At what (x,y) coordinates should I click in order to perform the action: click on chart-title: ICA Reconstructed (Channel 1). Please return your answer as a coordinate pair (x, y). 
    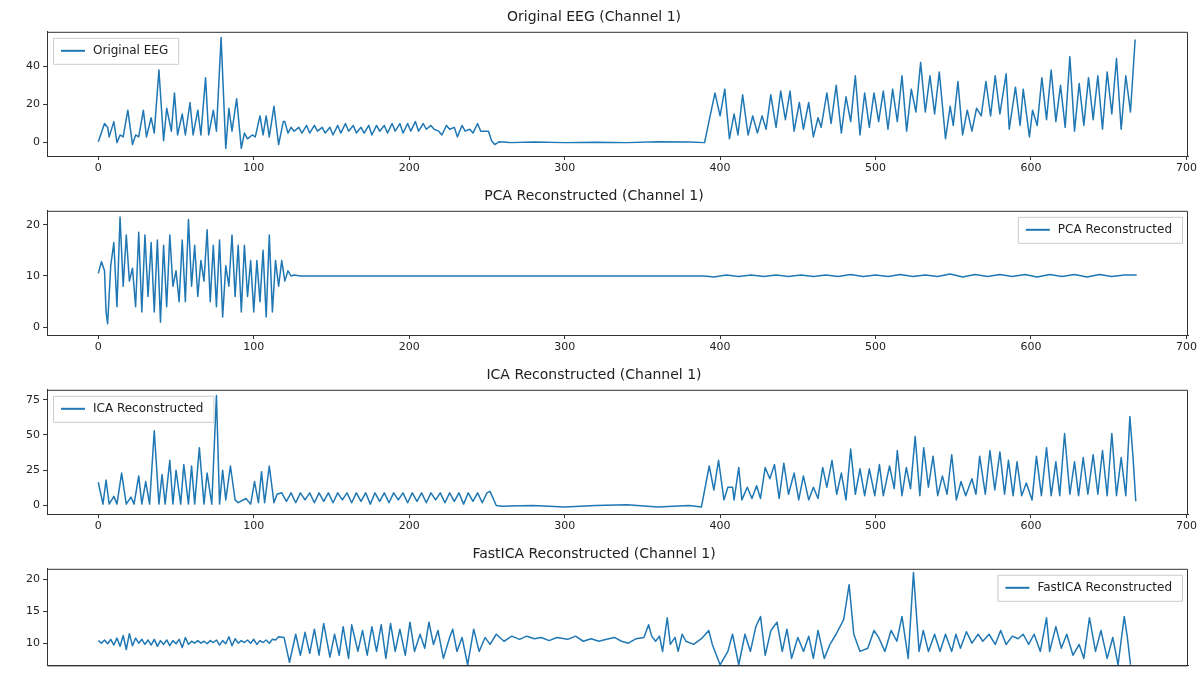
    Looking at the image, I should click on (594, 374).